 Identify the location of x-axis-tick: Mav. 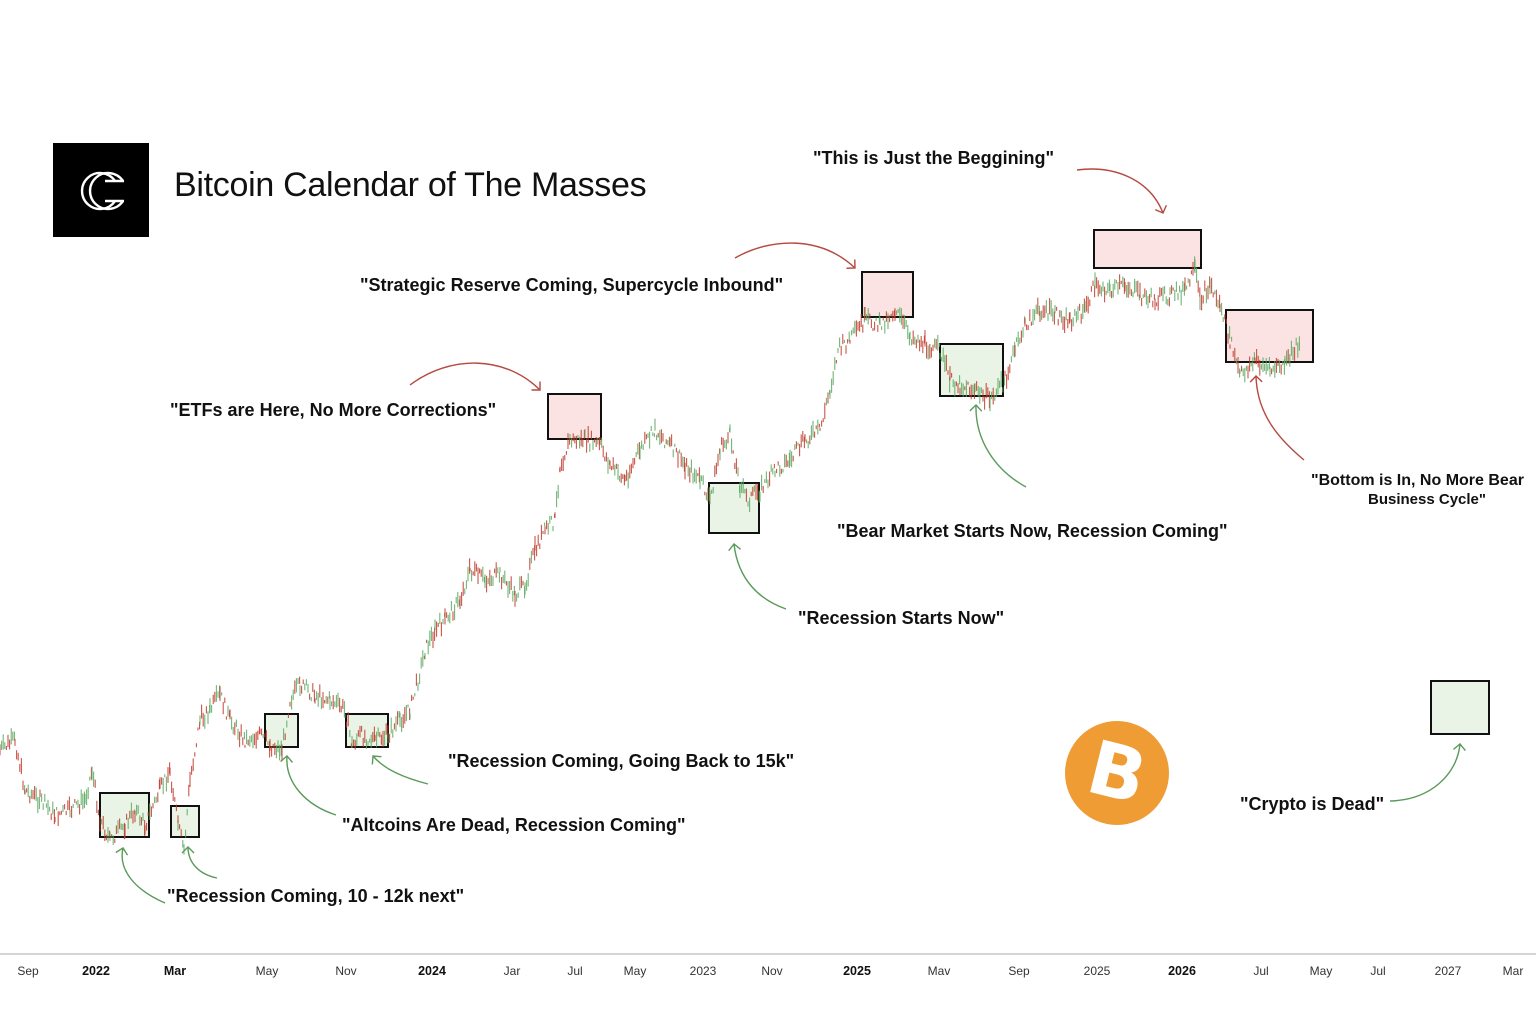
(939, 971).